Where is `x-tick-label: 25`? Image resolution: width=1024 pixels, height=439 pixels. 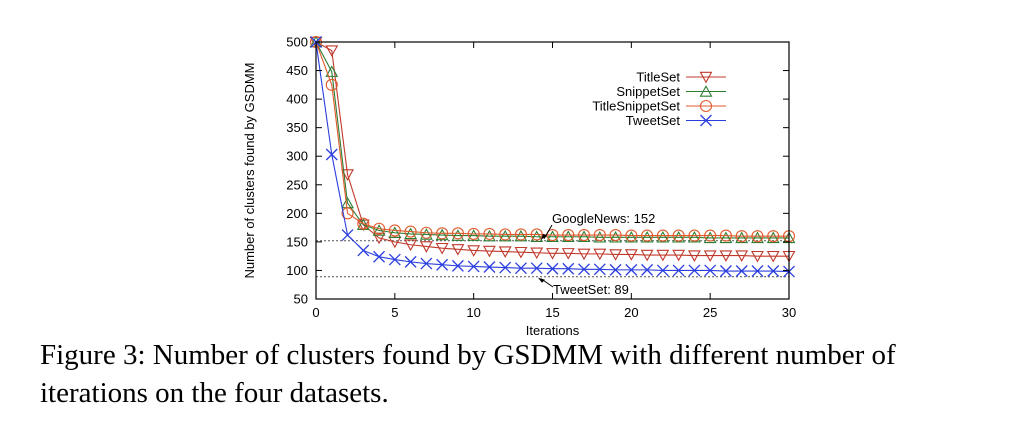 x-tick-label: 25 is located at coordinates (710, 312).